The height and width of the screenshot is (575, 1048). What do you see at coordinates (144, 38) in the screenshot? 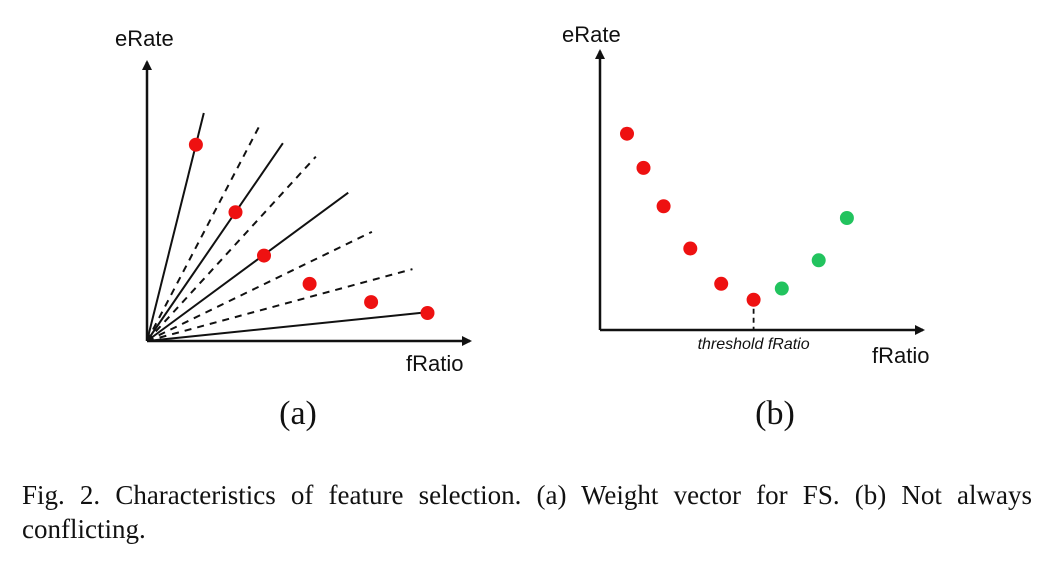
I see `panel-a-y-axis-label: eRate` at bounding box center [144, 38].